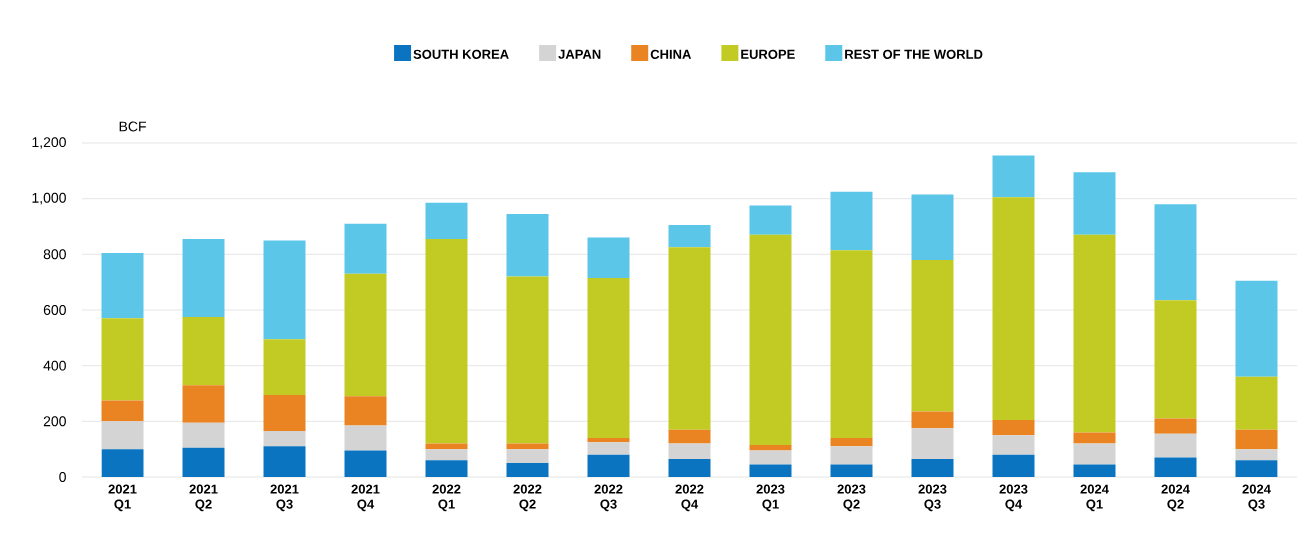 Image resolution: width=1299 pixels, height=540 pixels. What do you see at coordinates (689, 498) in the screenshot?
I see `x-tick-label: 2022 Q4` at bounding box center [689, 498].